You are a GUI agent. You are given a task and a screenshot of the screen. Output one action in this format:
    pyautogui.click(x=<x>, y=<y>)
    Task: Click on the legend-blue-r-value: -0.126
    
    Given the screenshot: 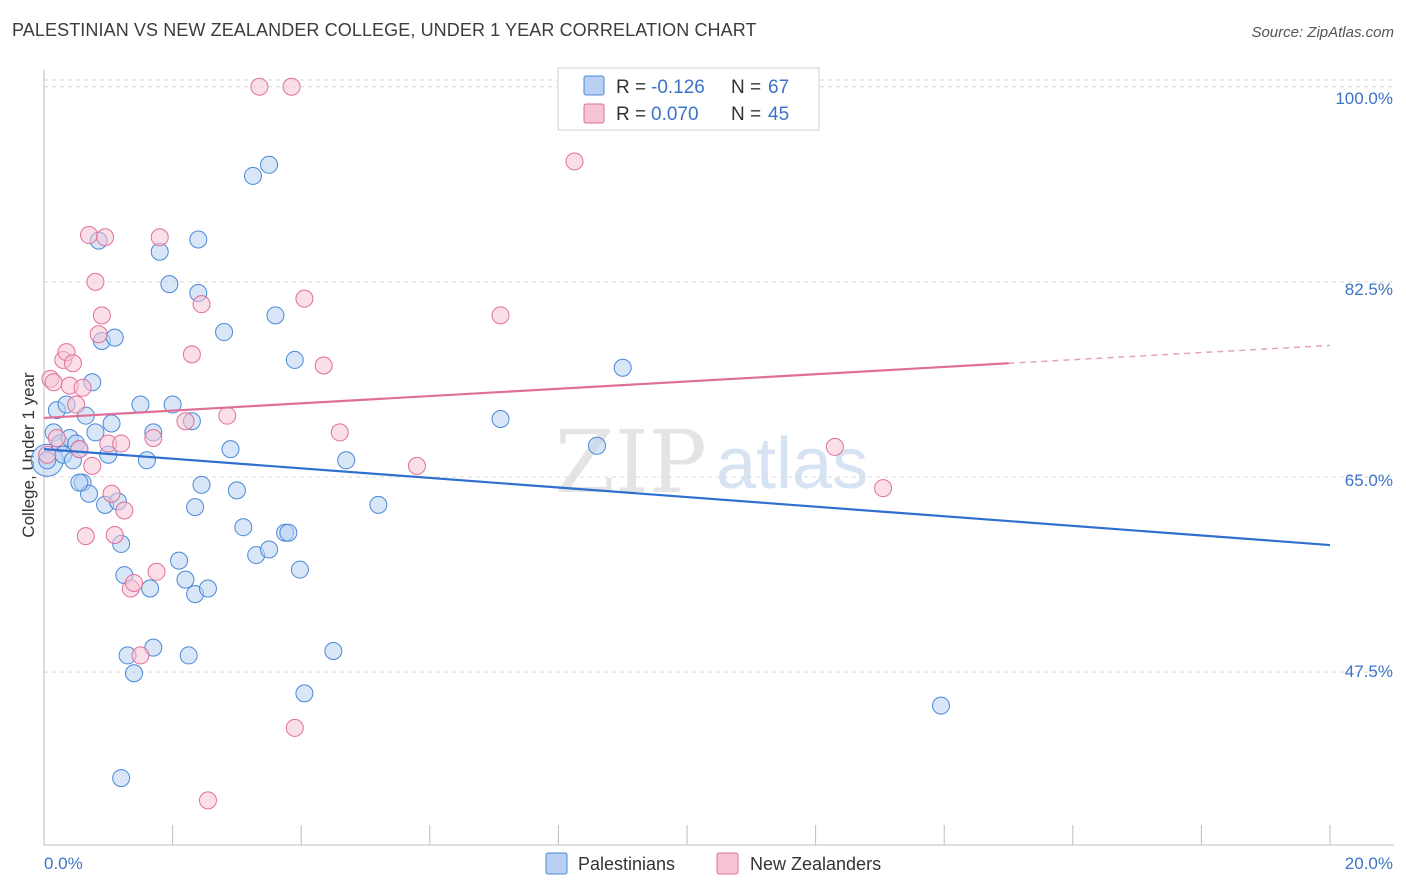 What is the action you would take?
    pyautogui.click(x=678, y=87)
    